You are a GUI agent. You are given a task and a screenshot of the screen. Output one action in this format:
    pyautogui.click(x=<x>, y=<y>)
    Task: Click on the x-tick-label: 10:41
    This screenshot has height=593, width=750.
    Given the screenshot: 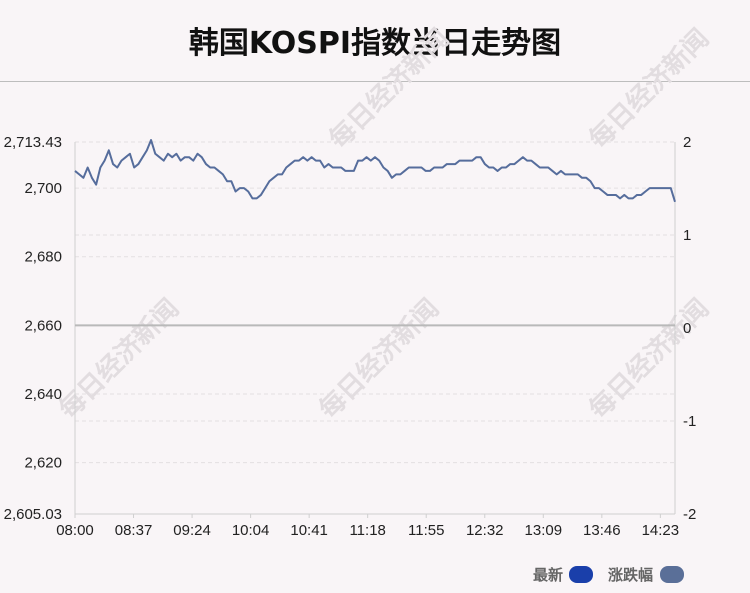 What is the action you would take?
    pyautogui.click(x=309, y=530)
    